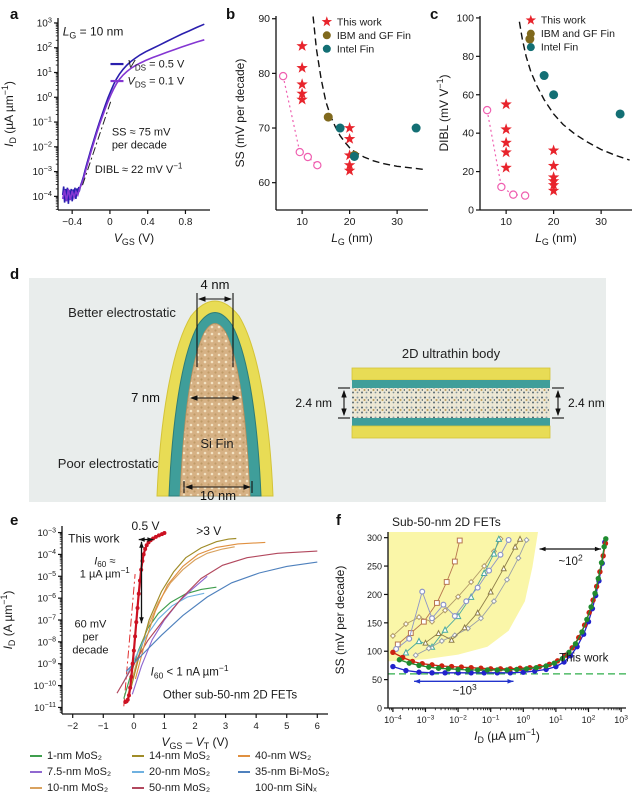 This screenshot has height=799, width=640. I want to click on svg-text: 250, so click(374, 567).